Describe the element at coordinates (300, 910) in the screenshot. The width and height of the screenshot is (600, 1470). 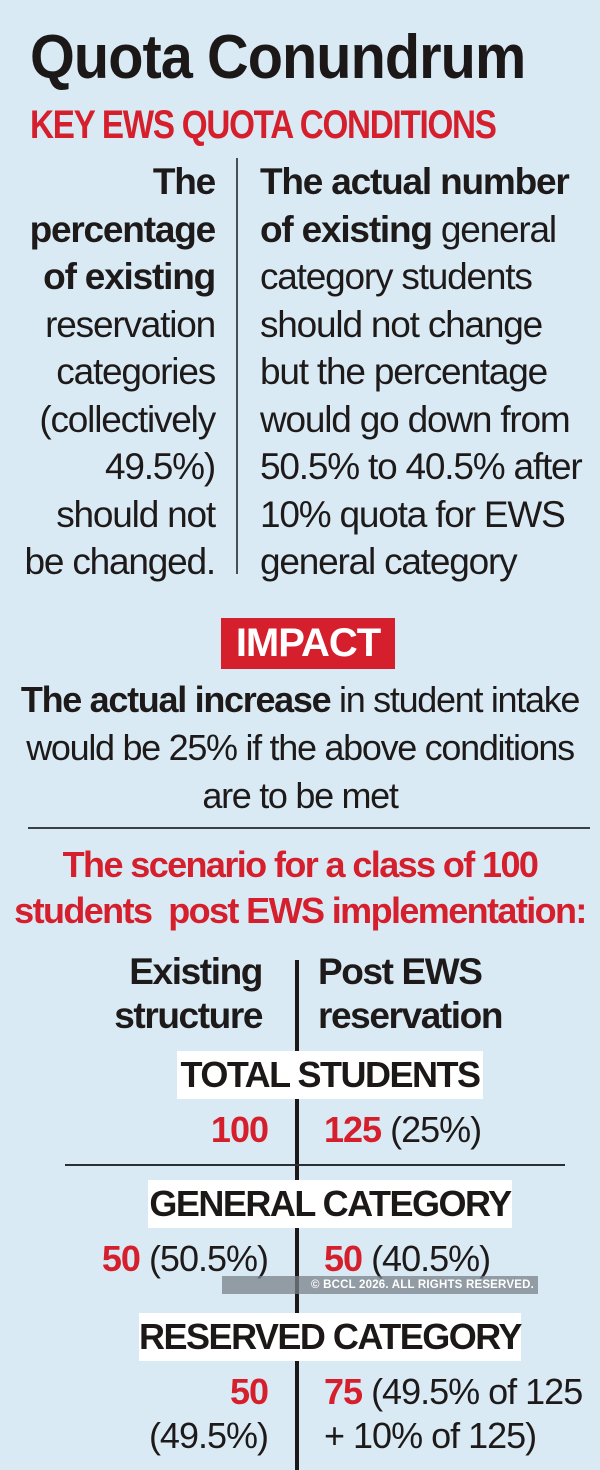
I see `scenario-heading-line2: students post EWS implementation:` at that location.